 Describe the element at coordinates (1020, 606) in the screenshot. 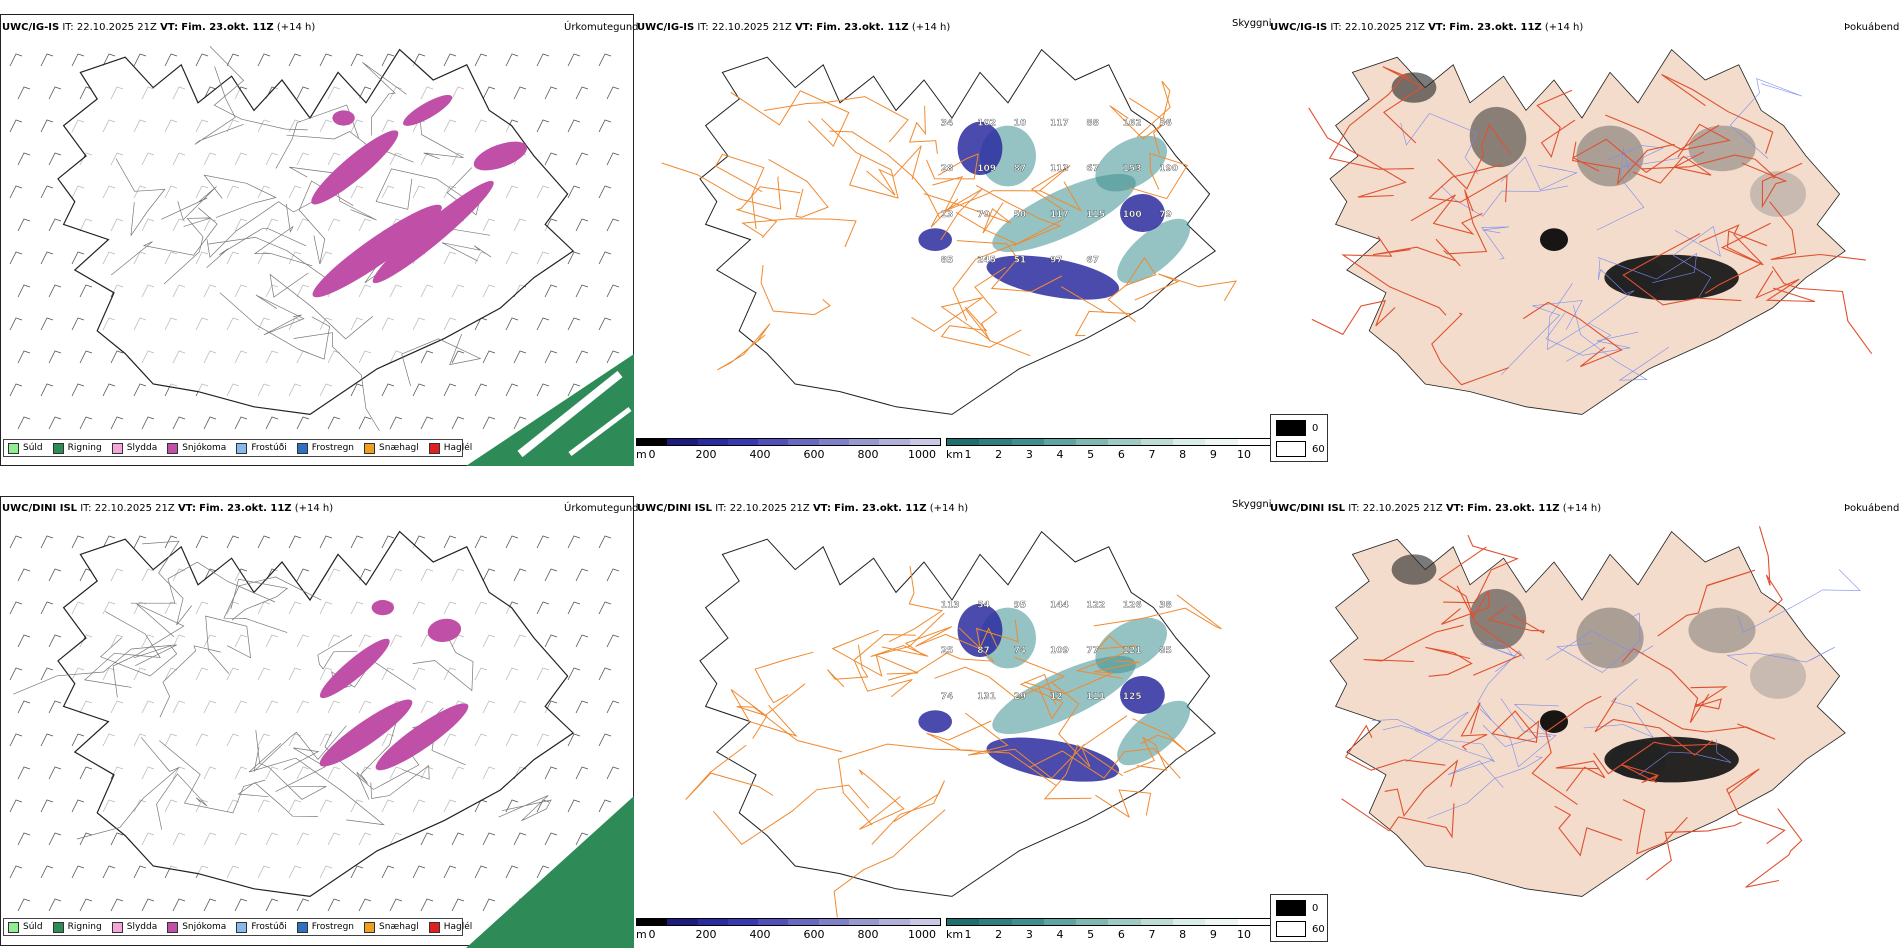

I see `ceiling-height-label: 95` at that location.